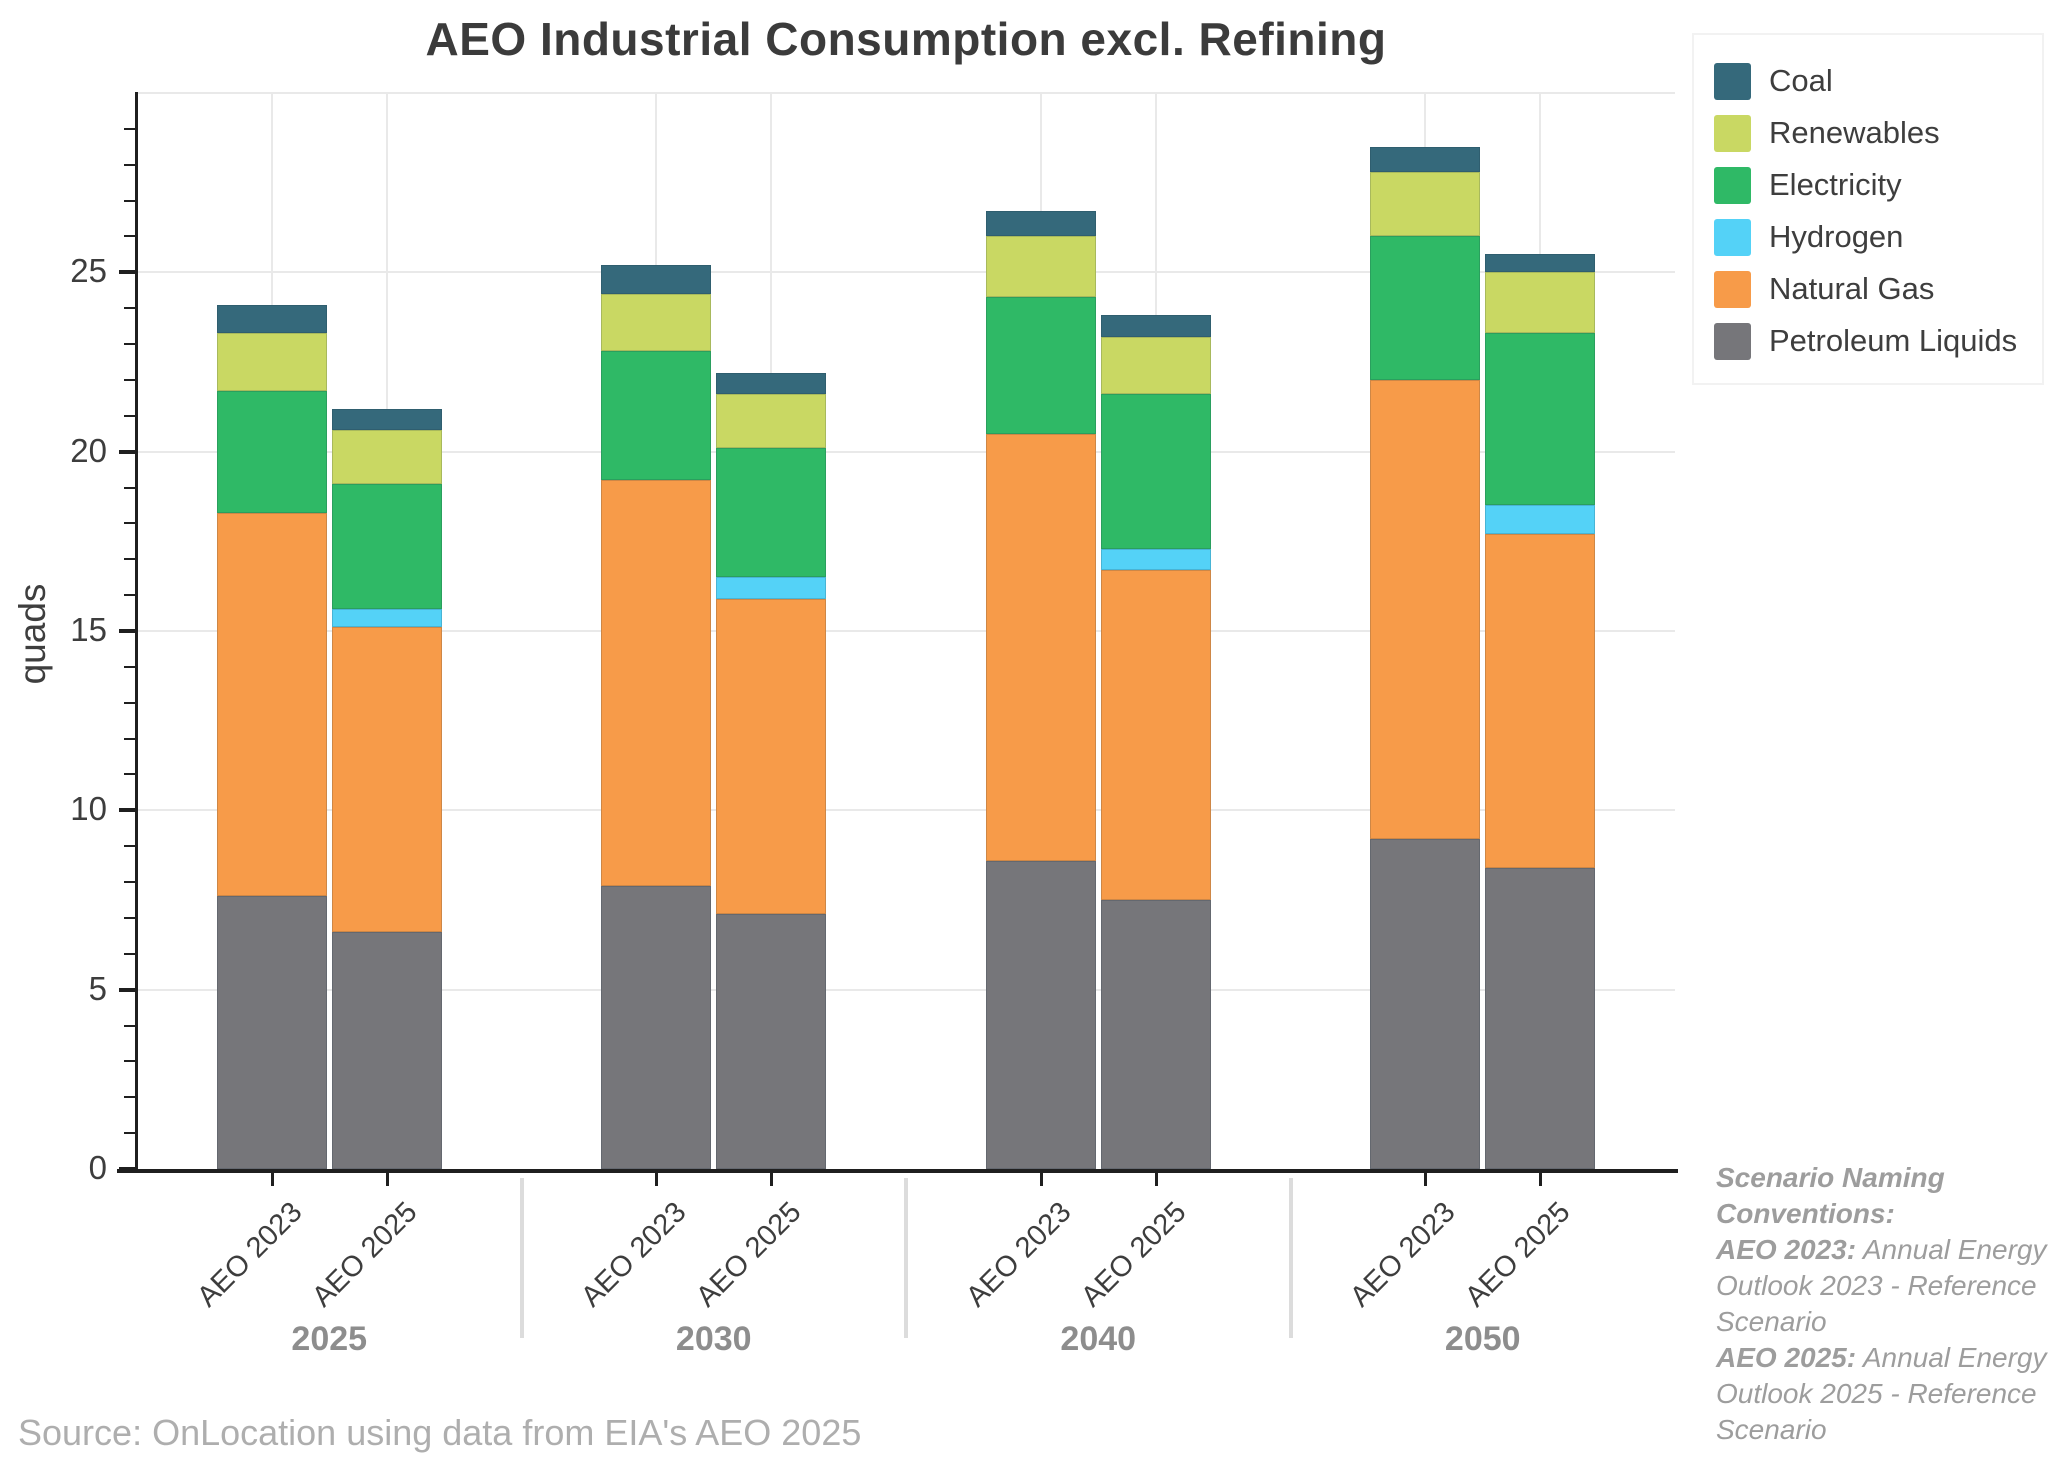 The height and width of the screenshot is (1474, 2048). I want to click on y-axis-tick-label: 10, so click(88, 809).